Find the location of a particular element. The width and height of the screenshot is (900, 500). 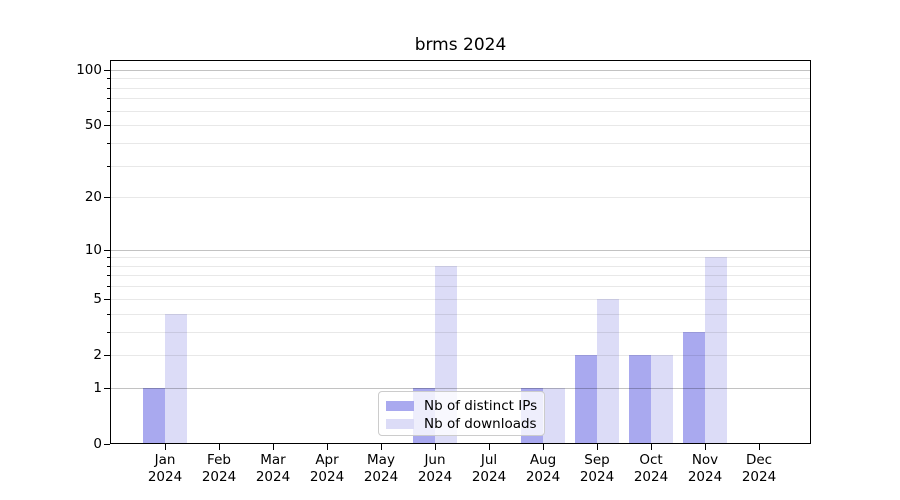

x-tick-label-aug: Aug 2024 is located at coordinates (543, 468).